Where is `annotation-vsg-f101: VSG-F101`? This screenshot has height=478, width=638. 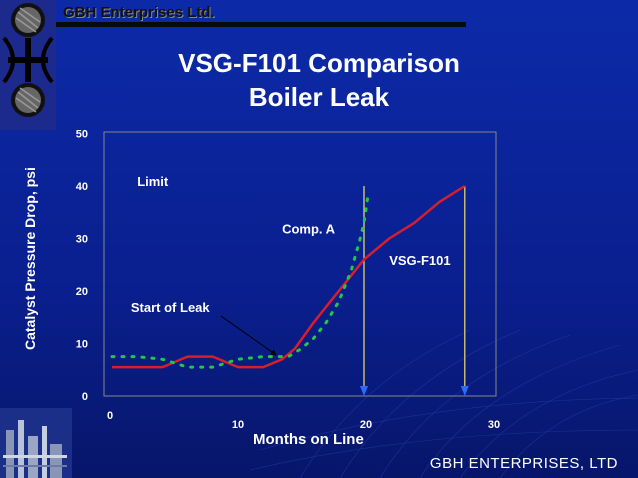
annotation-vsg-f101: VSG-F101 is located at coordinates (419, 260).